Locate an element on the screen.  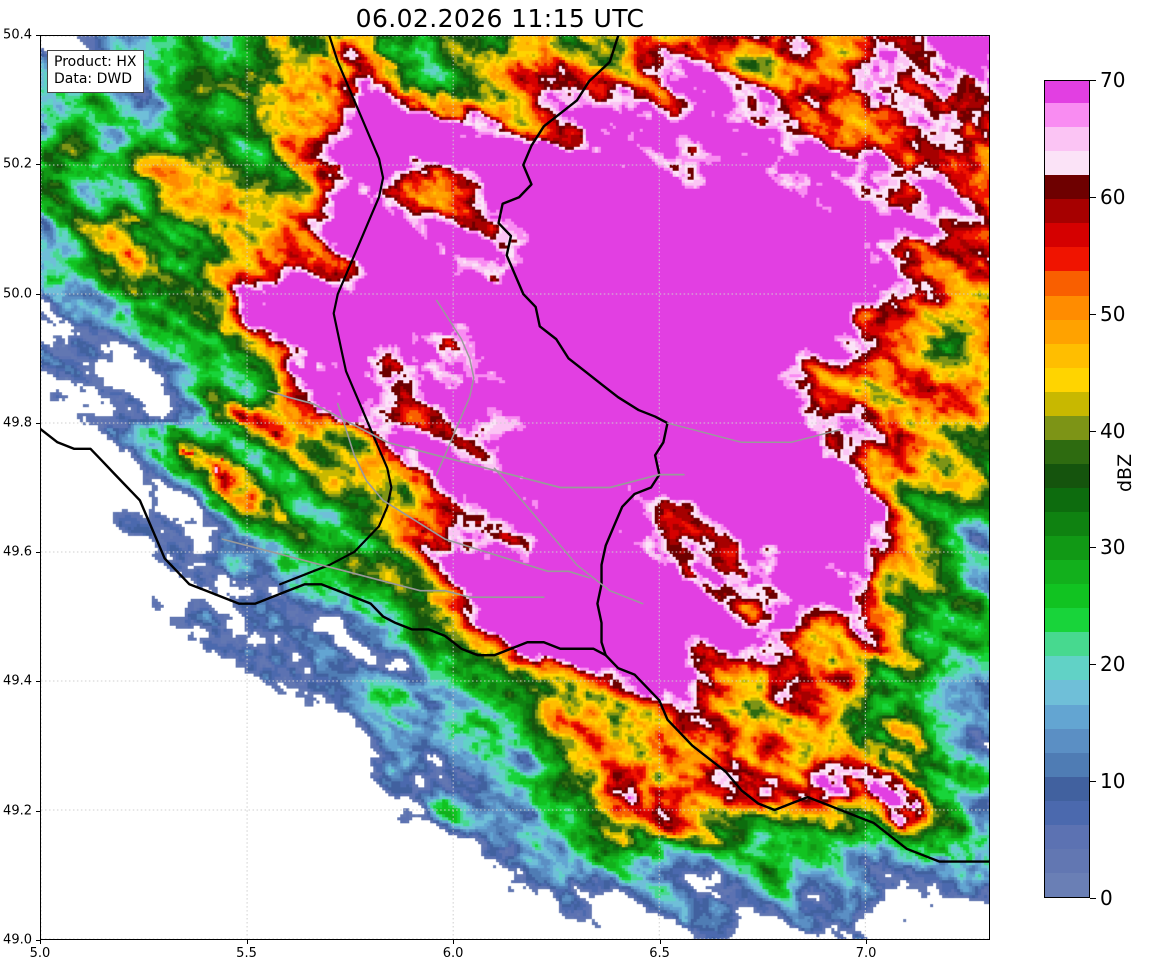
colorbar is located at coordinates (1067, 489).